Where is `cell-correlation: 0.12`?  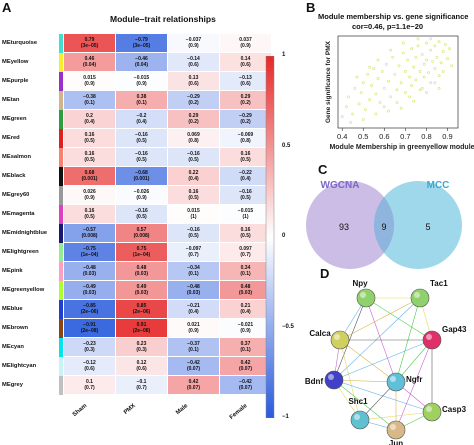
cell-correlation: 0.12 is located at coordinates (141, 363).